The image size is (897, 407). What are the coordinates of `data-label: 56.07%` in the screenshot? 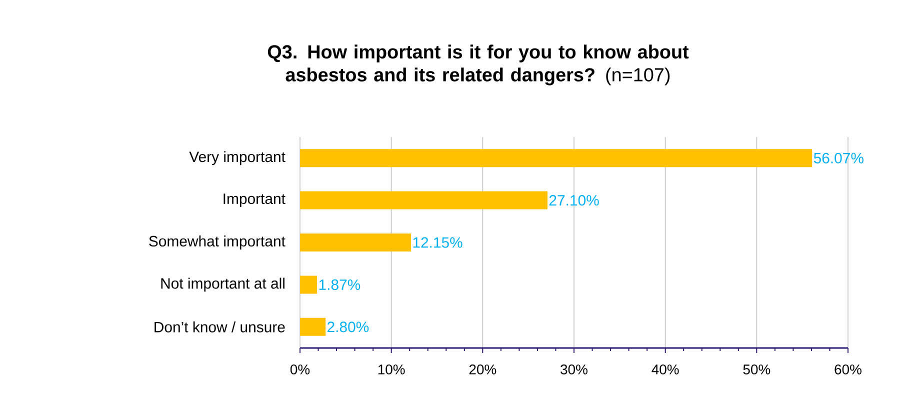 It's located at (839, 158).